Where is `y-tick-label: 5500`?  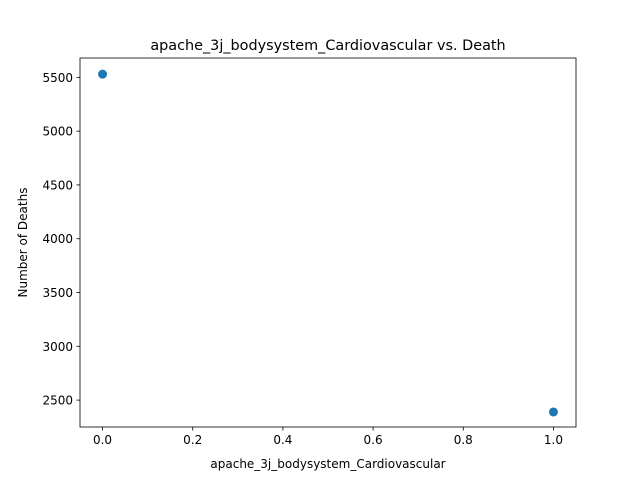 y-tick-label: 5500 is located at coordinates (57, 78).